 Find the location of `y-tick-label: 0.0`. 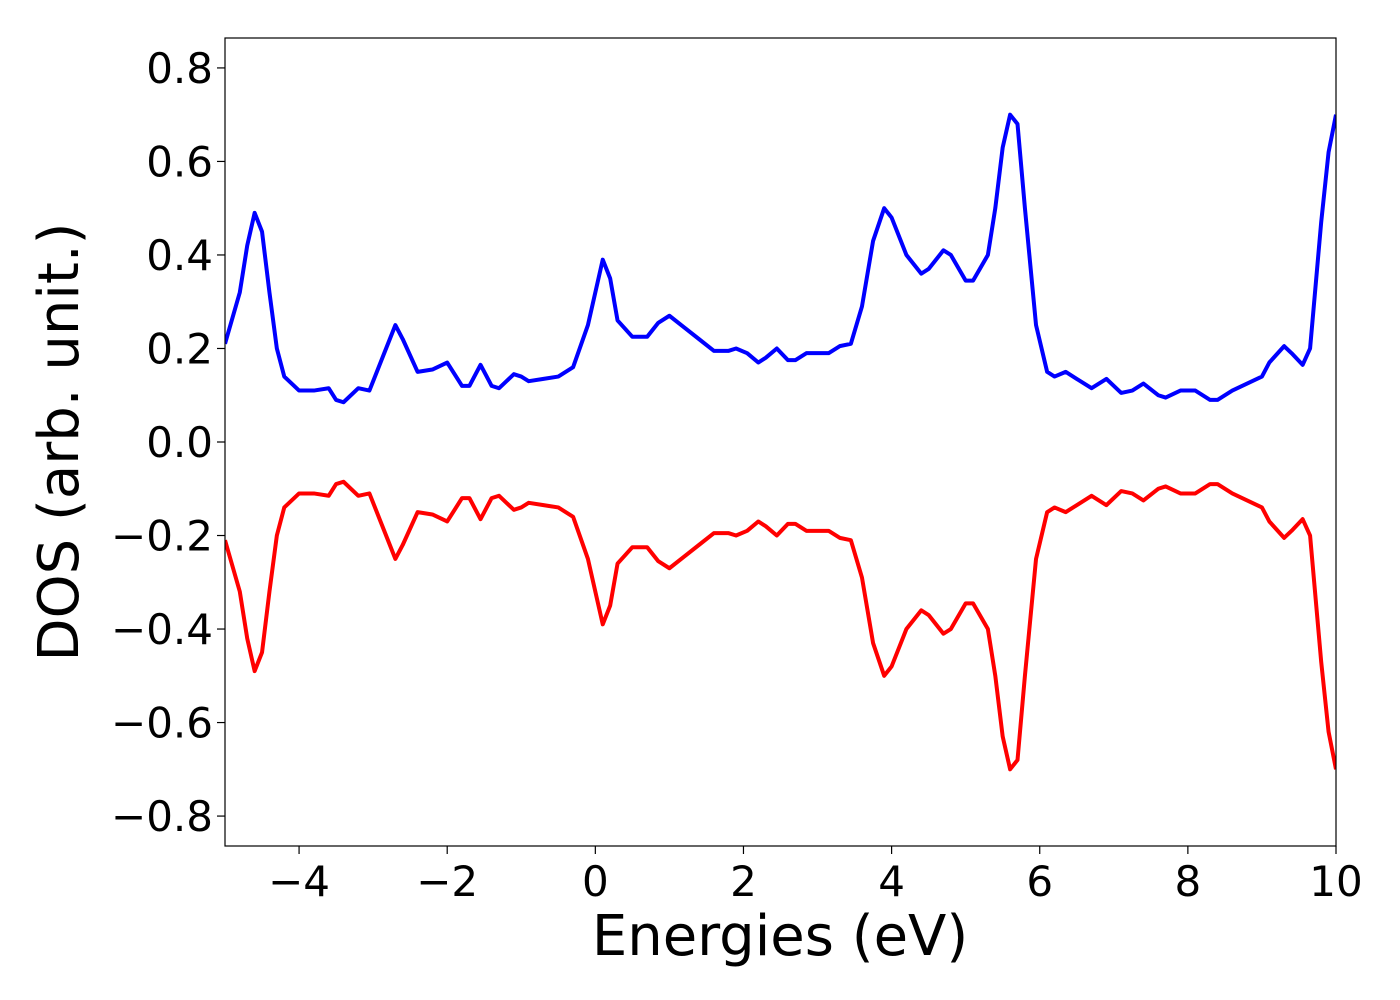

y-tick-label: 0.0 is located at coordinates (179, 442).